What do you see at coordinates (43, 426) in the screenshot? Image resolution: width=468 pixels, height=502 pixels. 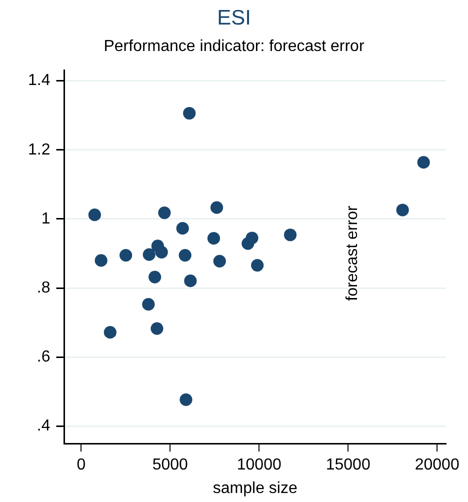 I see `y-tick-label: .4` at bounding box center [43, 426].